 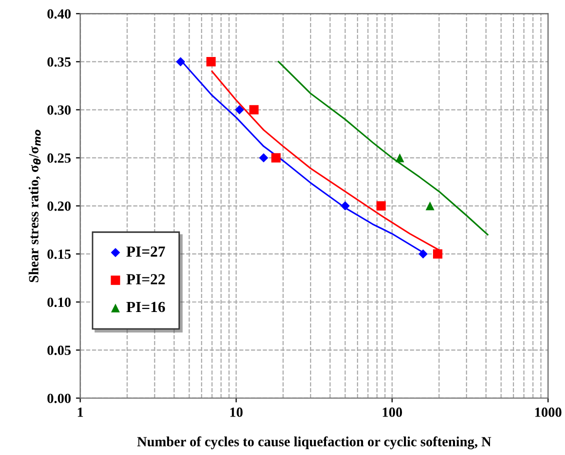 What do you see at coordinates (392, 412) in the screenshot?
I see `x-tick-label: 100` at bounding box center [392, 412].